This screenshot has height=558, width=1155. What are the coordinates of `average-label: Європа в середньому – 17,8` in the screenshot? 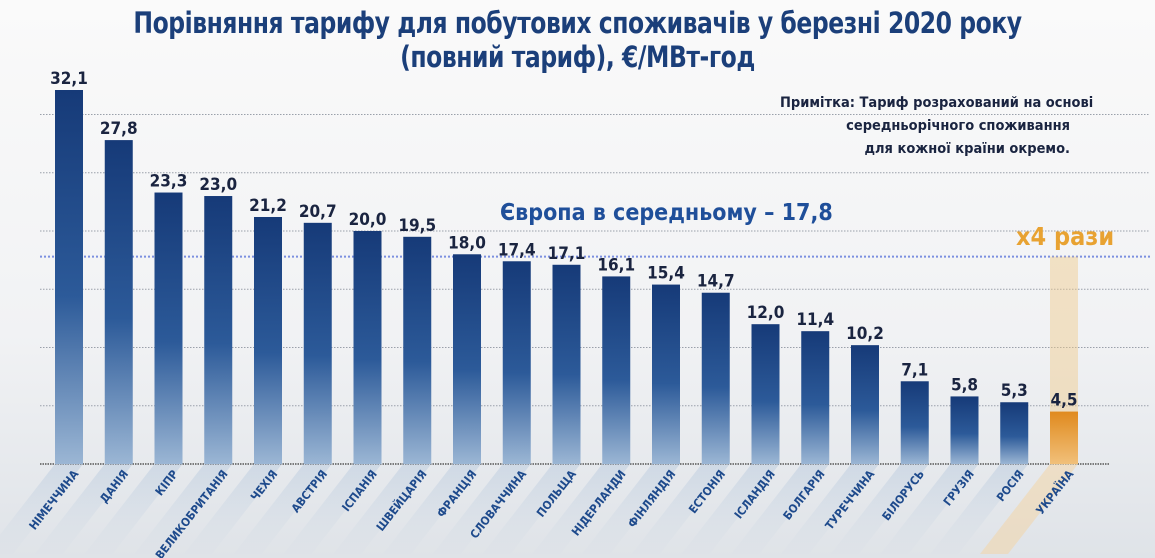 It's located at (666, 213).